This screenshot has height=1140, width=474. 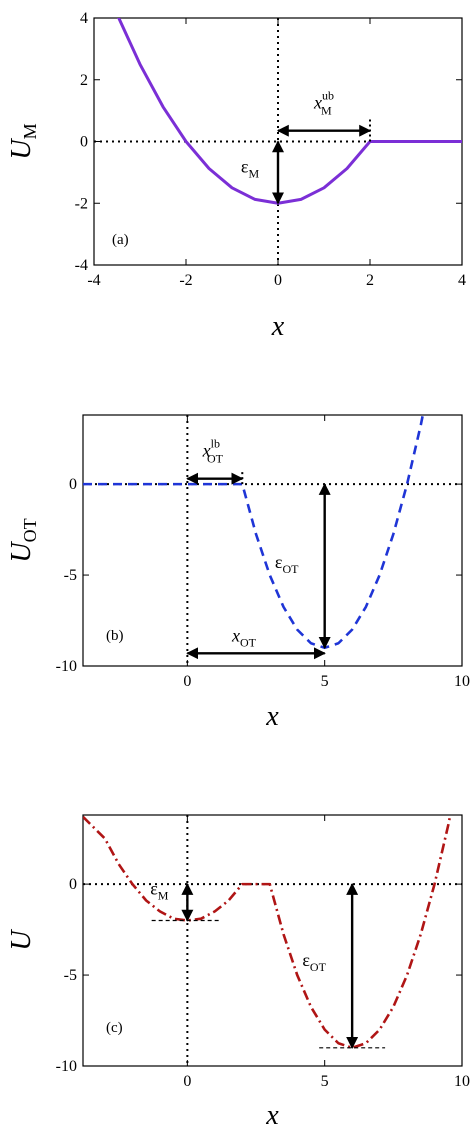 What do you see at coordinates (370, 280) in the screenshot?
I see `x-tick-label: 2` at bounding box center [370, 280].